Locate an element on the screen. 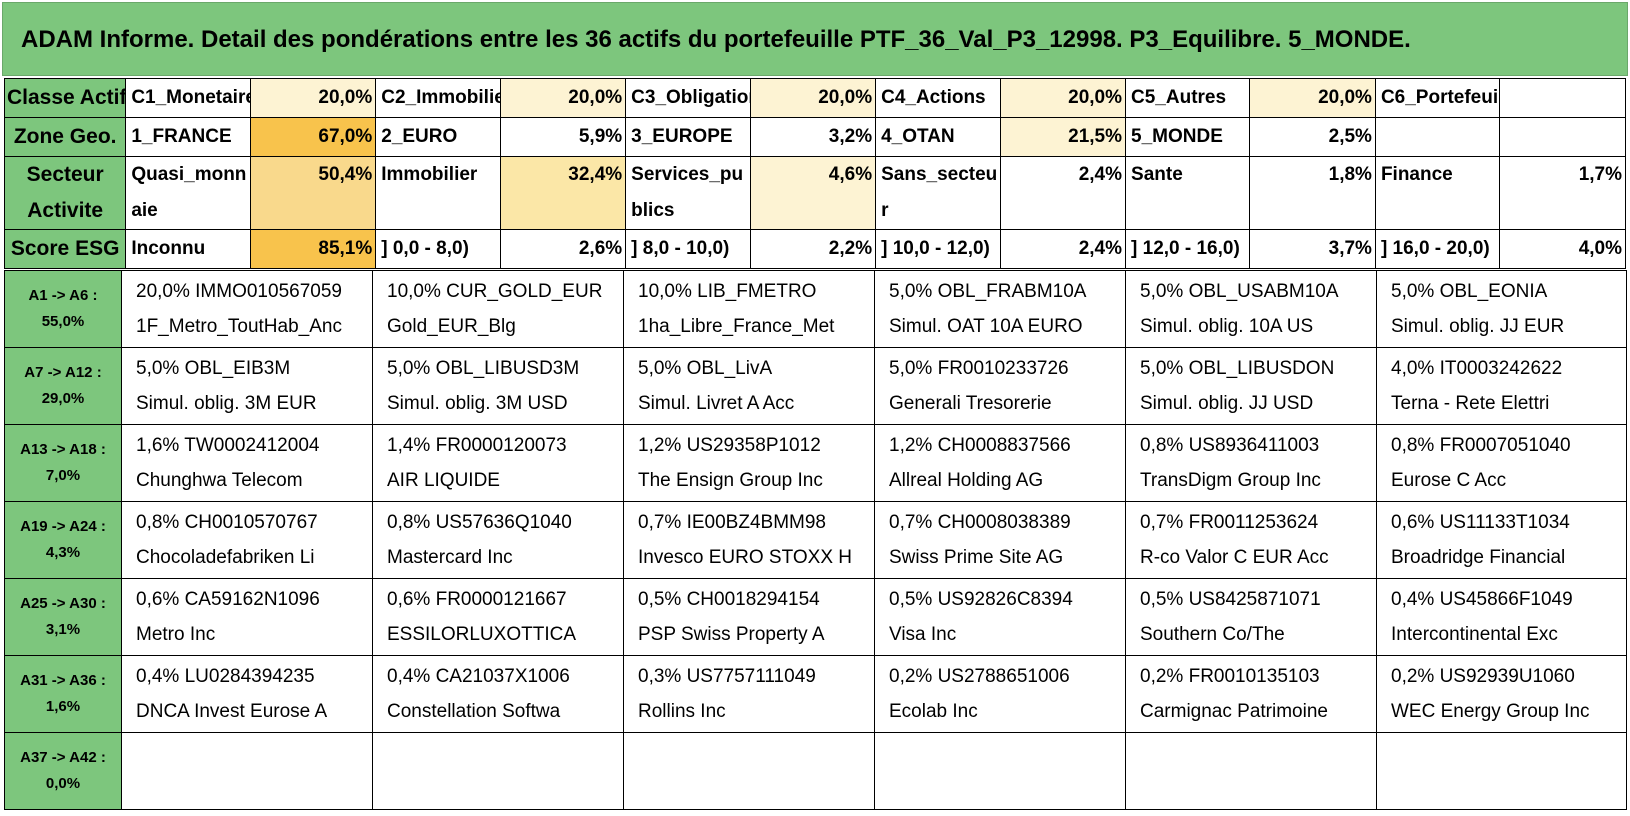  asset-weight-code: 0,8% FR0007051040 is located at coordinates (1481, 445).